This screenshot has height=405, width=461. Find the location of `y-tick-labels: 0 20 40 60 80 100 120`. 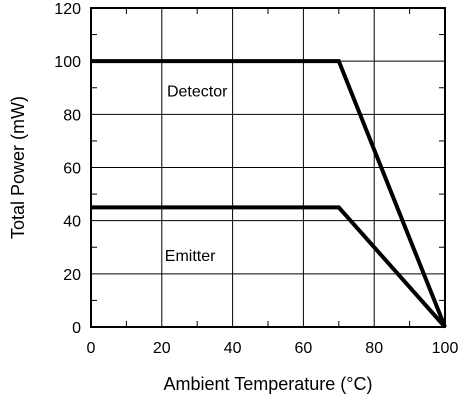

y-tick-labels: 0 20 40 60 80 100 120 is located at coordinates (67, 169).